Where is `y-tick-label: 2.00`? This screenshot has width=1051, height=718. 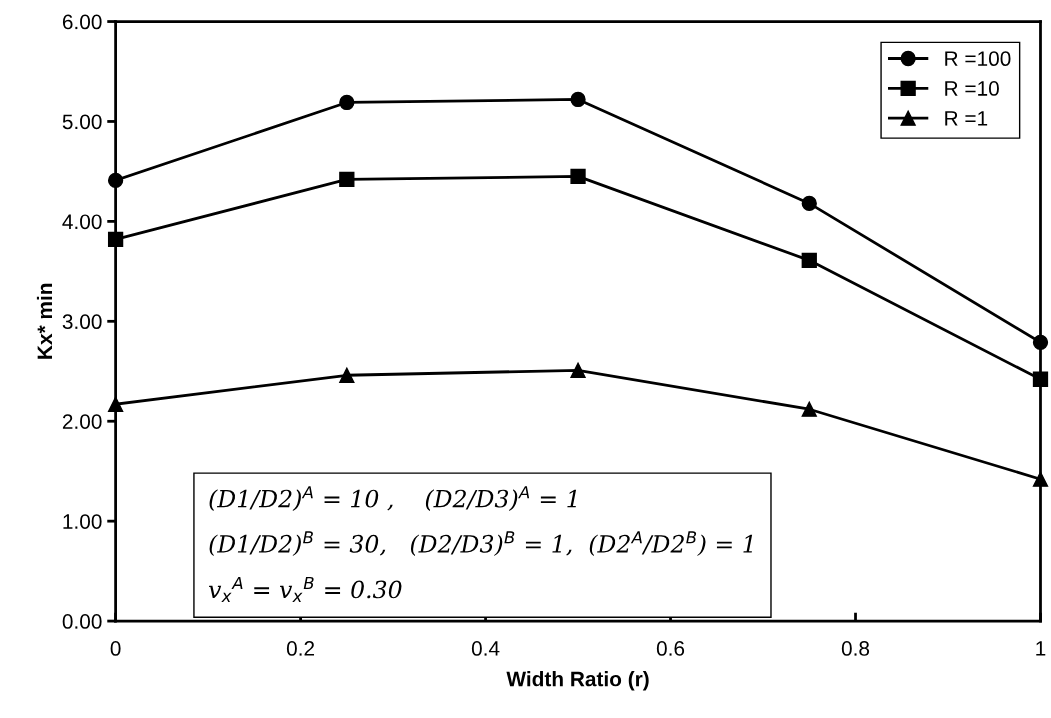
y-tick-label: 2.00 is located at coordinates (82, 421).